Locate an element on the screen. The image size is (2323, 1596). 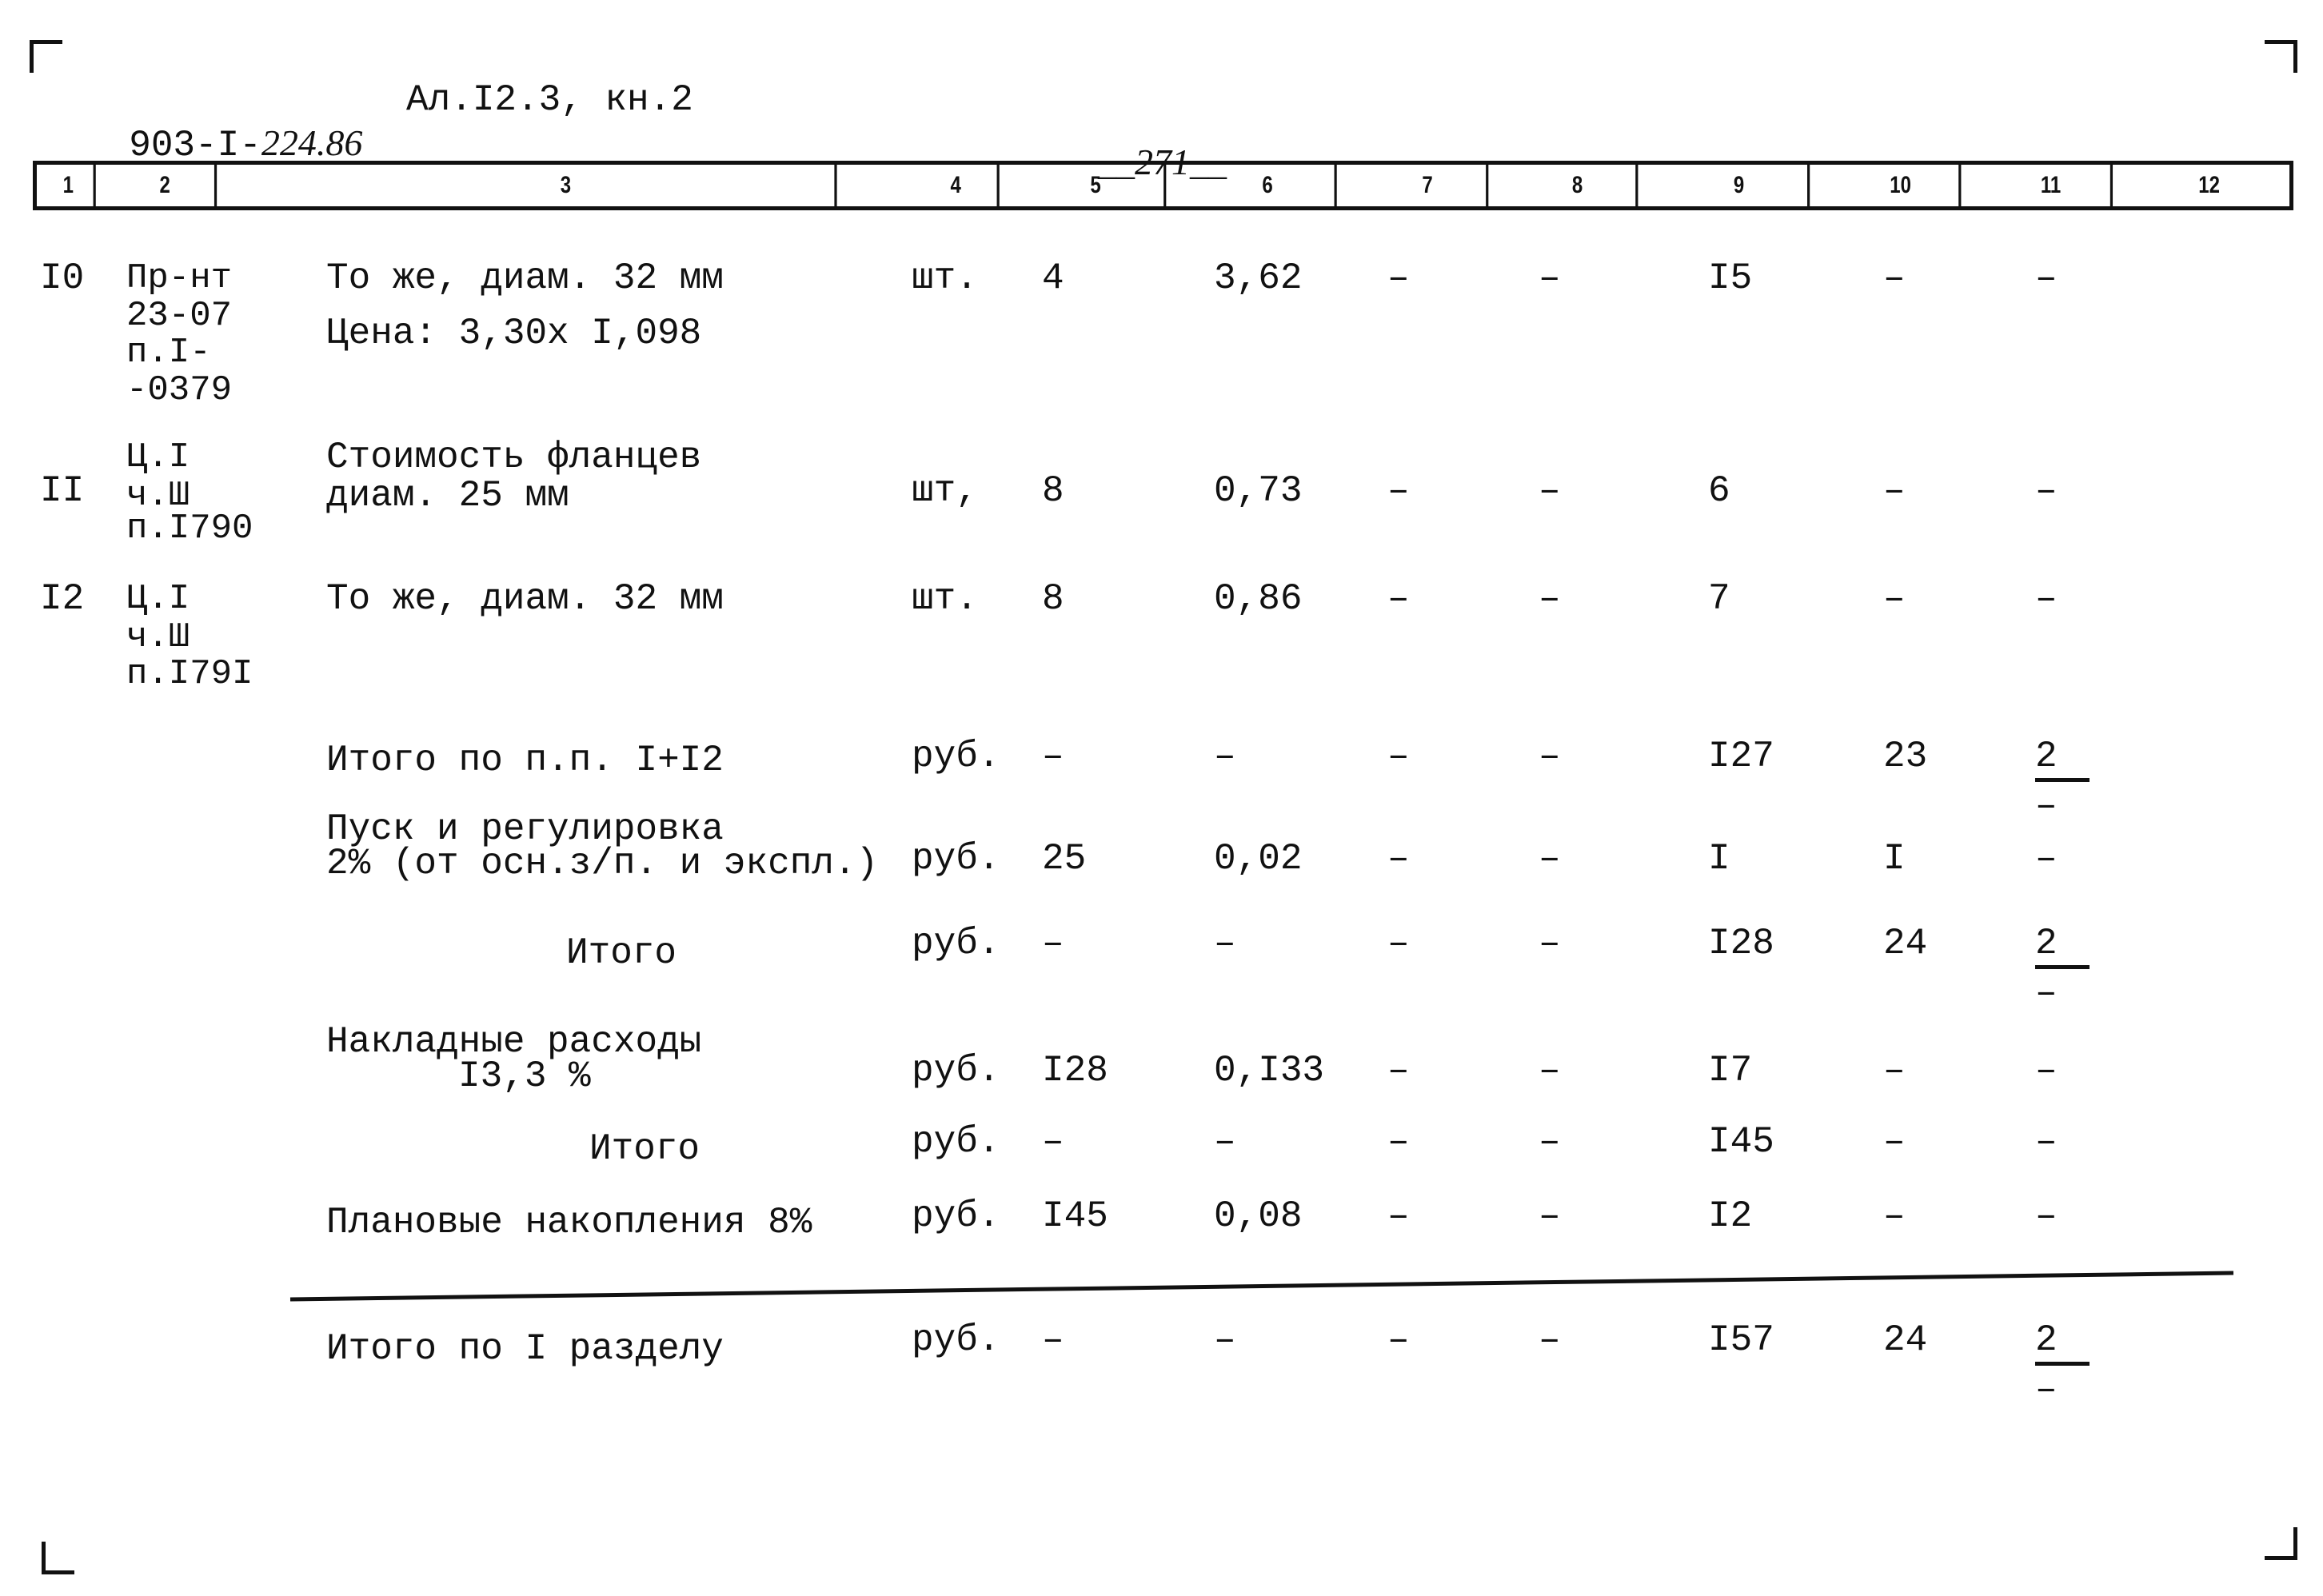
row-number: II is located at coordinates (62, 491).